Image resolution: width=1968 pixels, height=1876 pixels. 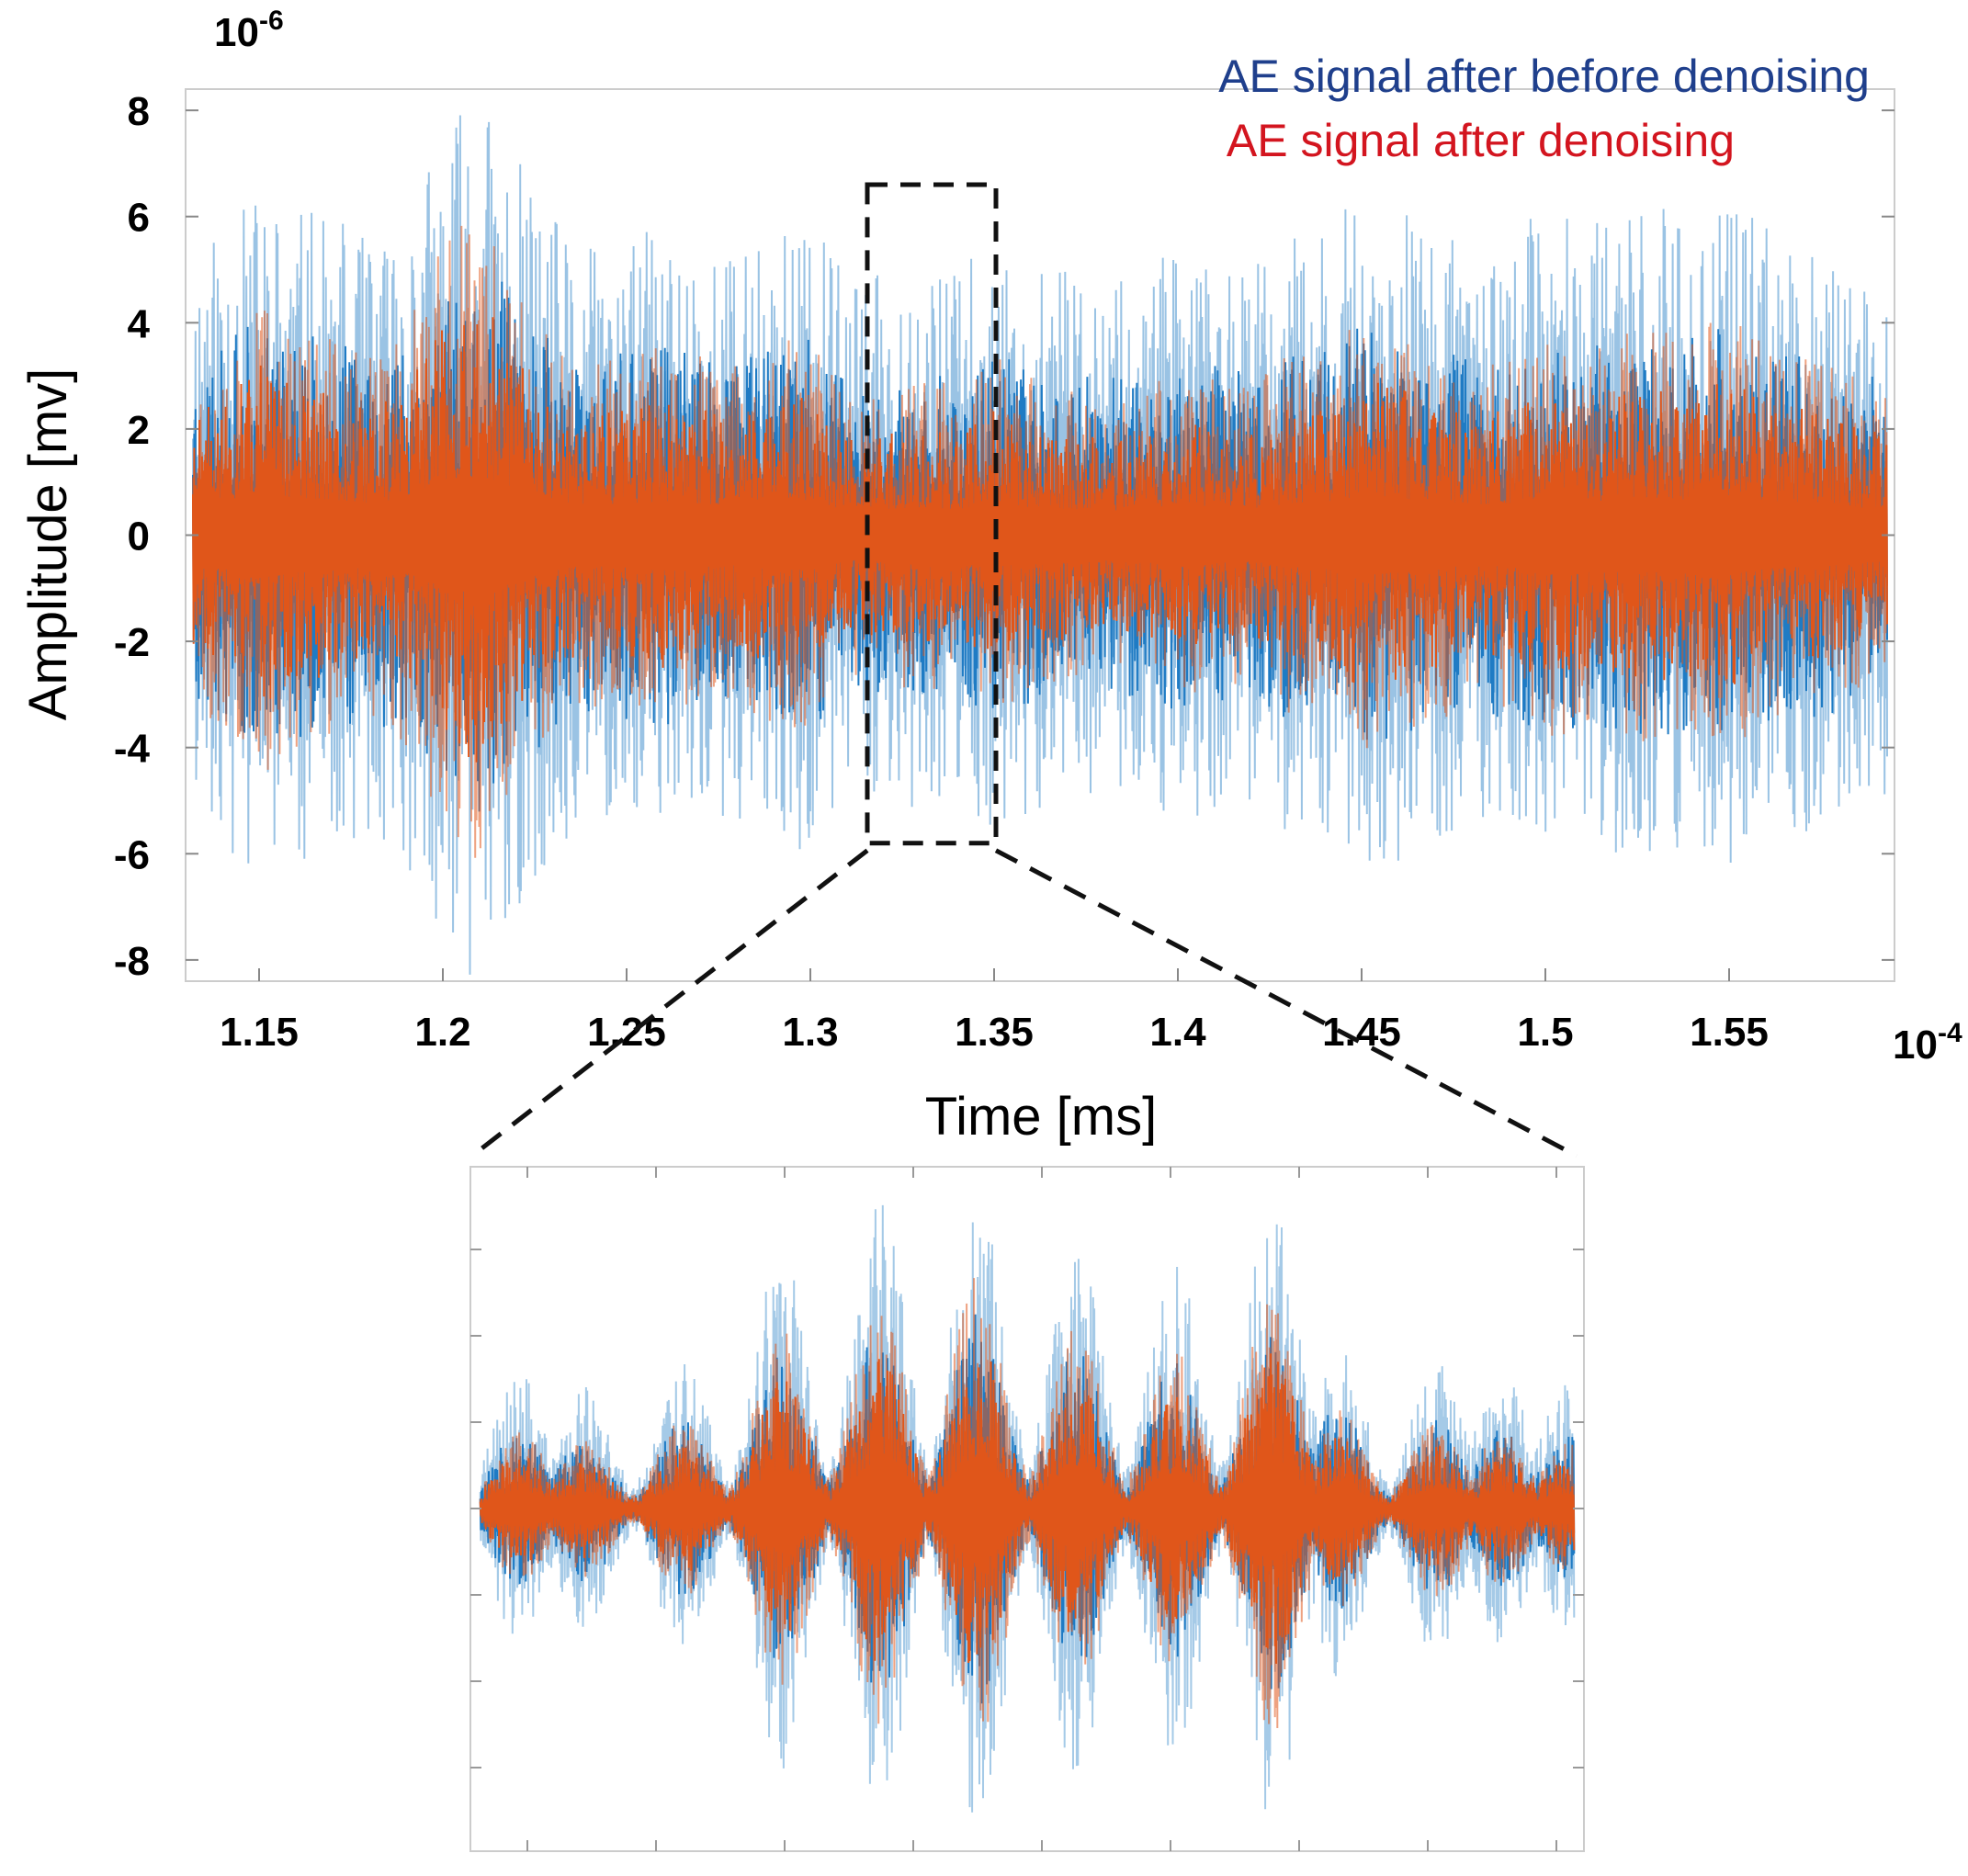 What do you see at coordinates (139, 536) in the screenshot?
I see `y-tick-label: 0` at bounding box center [139, 536].